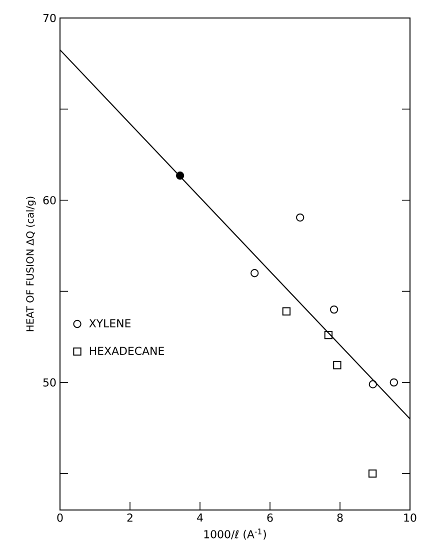 This screenshot has height=549, width=427. What do you see at coordinates (49, 382) in the screenshot?
I see `y-tick-label: 50` at bounding box center [49, 382].